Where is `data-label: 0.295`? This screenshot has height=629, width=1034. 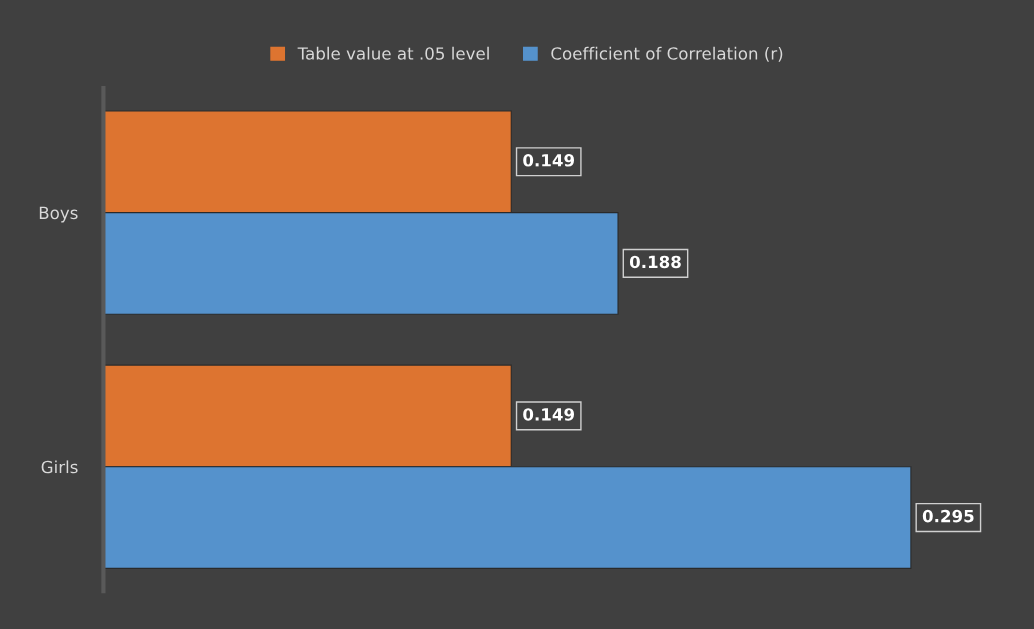
data-label: 0.295 is located at coordinates (948, 516).